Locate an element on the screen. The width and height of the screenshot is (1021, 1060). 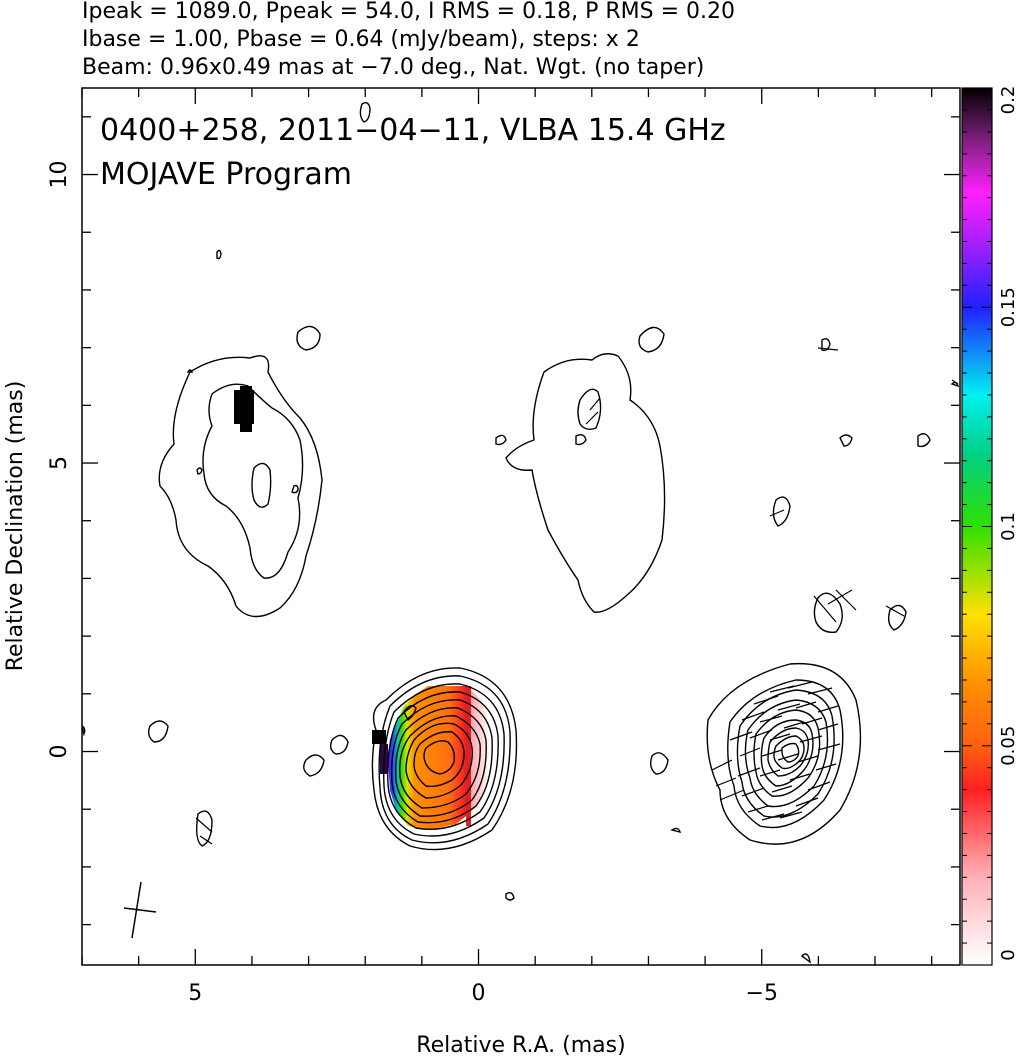
colorbar-tick-label: 0 is located at coordinates (1008, 954).